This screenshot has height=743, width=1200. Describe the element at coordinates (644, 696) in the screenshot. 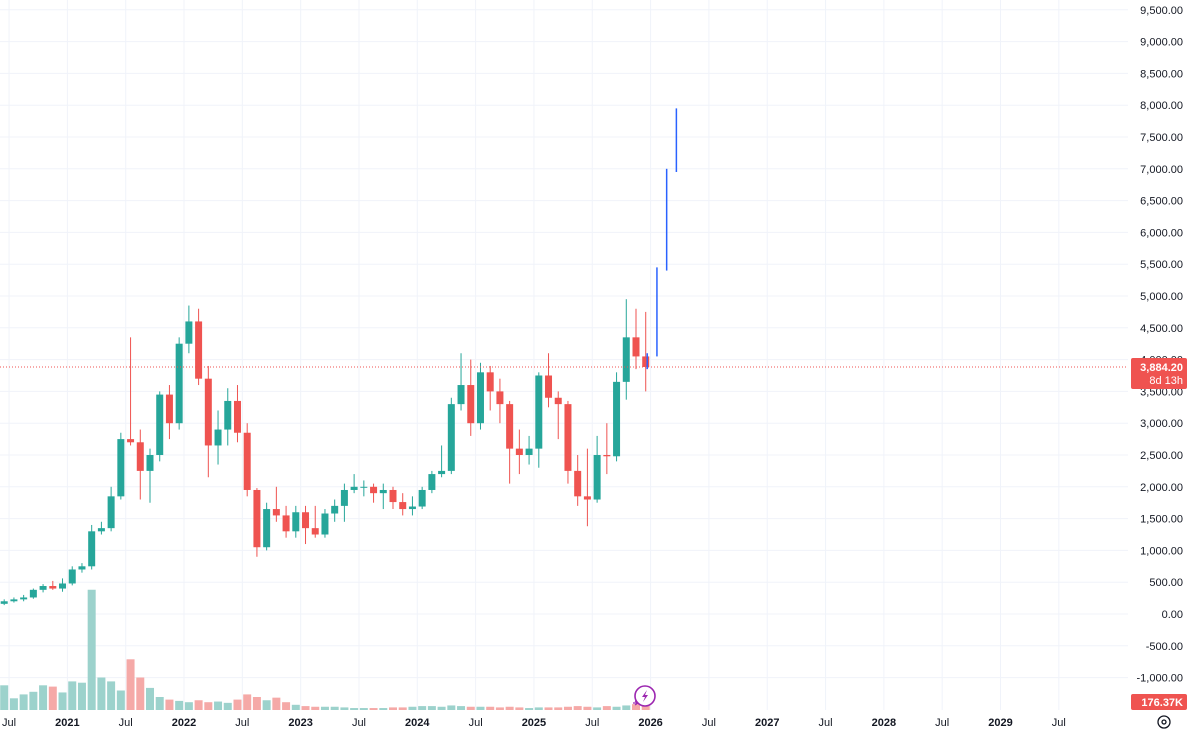

I see `lightning-bolt-icon` at that location.